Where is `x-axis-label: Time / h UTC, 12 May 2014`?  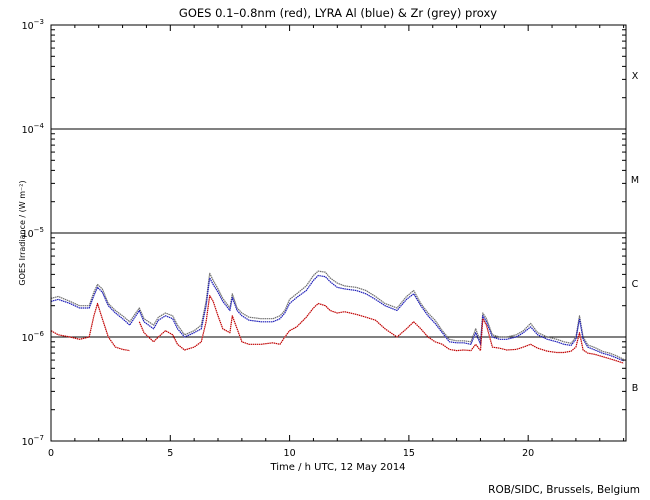 x-axis-label: Time / h UTC, 12 May 2014 is located at coordinates (337, 467).